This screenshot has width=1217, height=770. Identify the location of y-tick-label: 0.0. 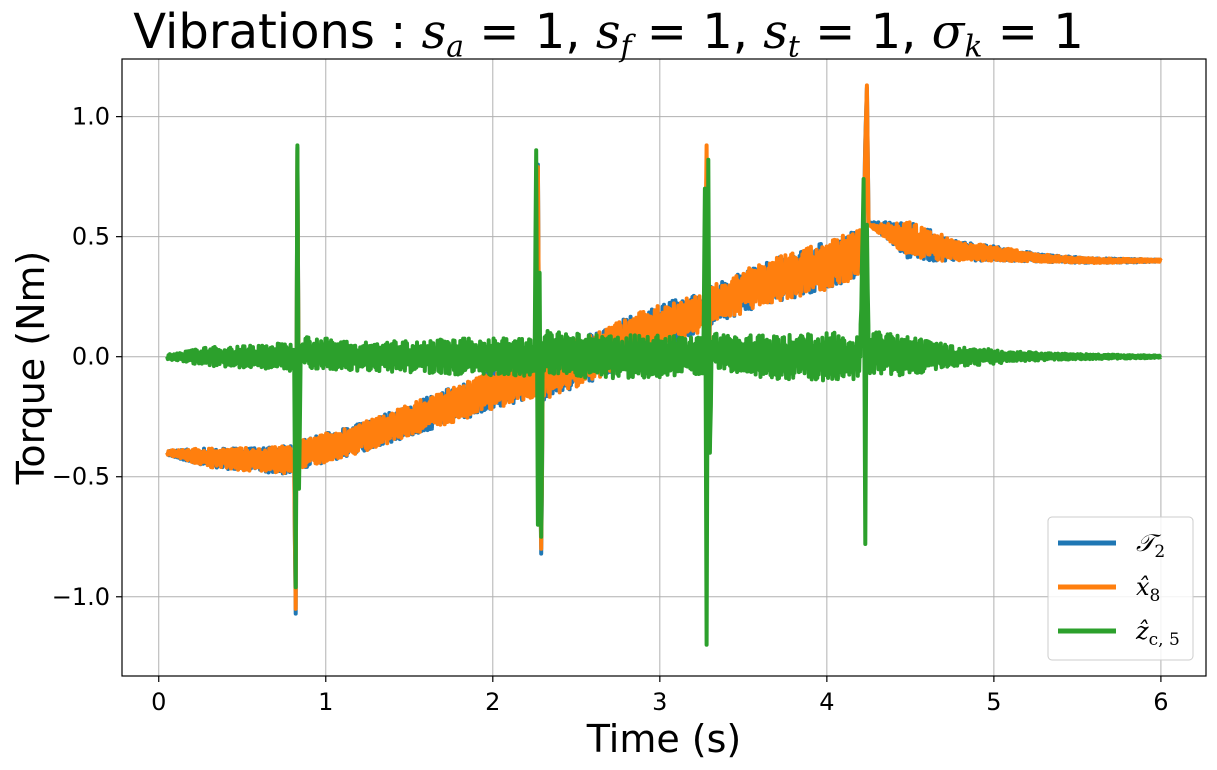
(91, 357).